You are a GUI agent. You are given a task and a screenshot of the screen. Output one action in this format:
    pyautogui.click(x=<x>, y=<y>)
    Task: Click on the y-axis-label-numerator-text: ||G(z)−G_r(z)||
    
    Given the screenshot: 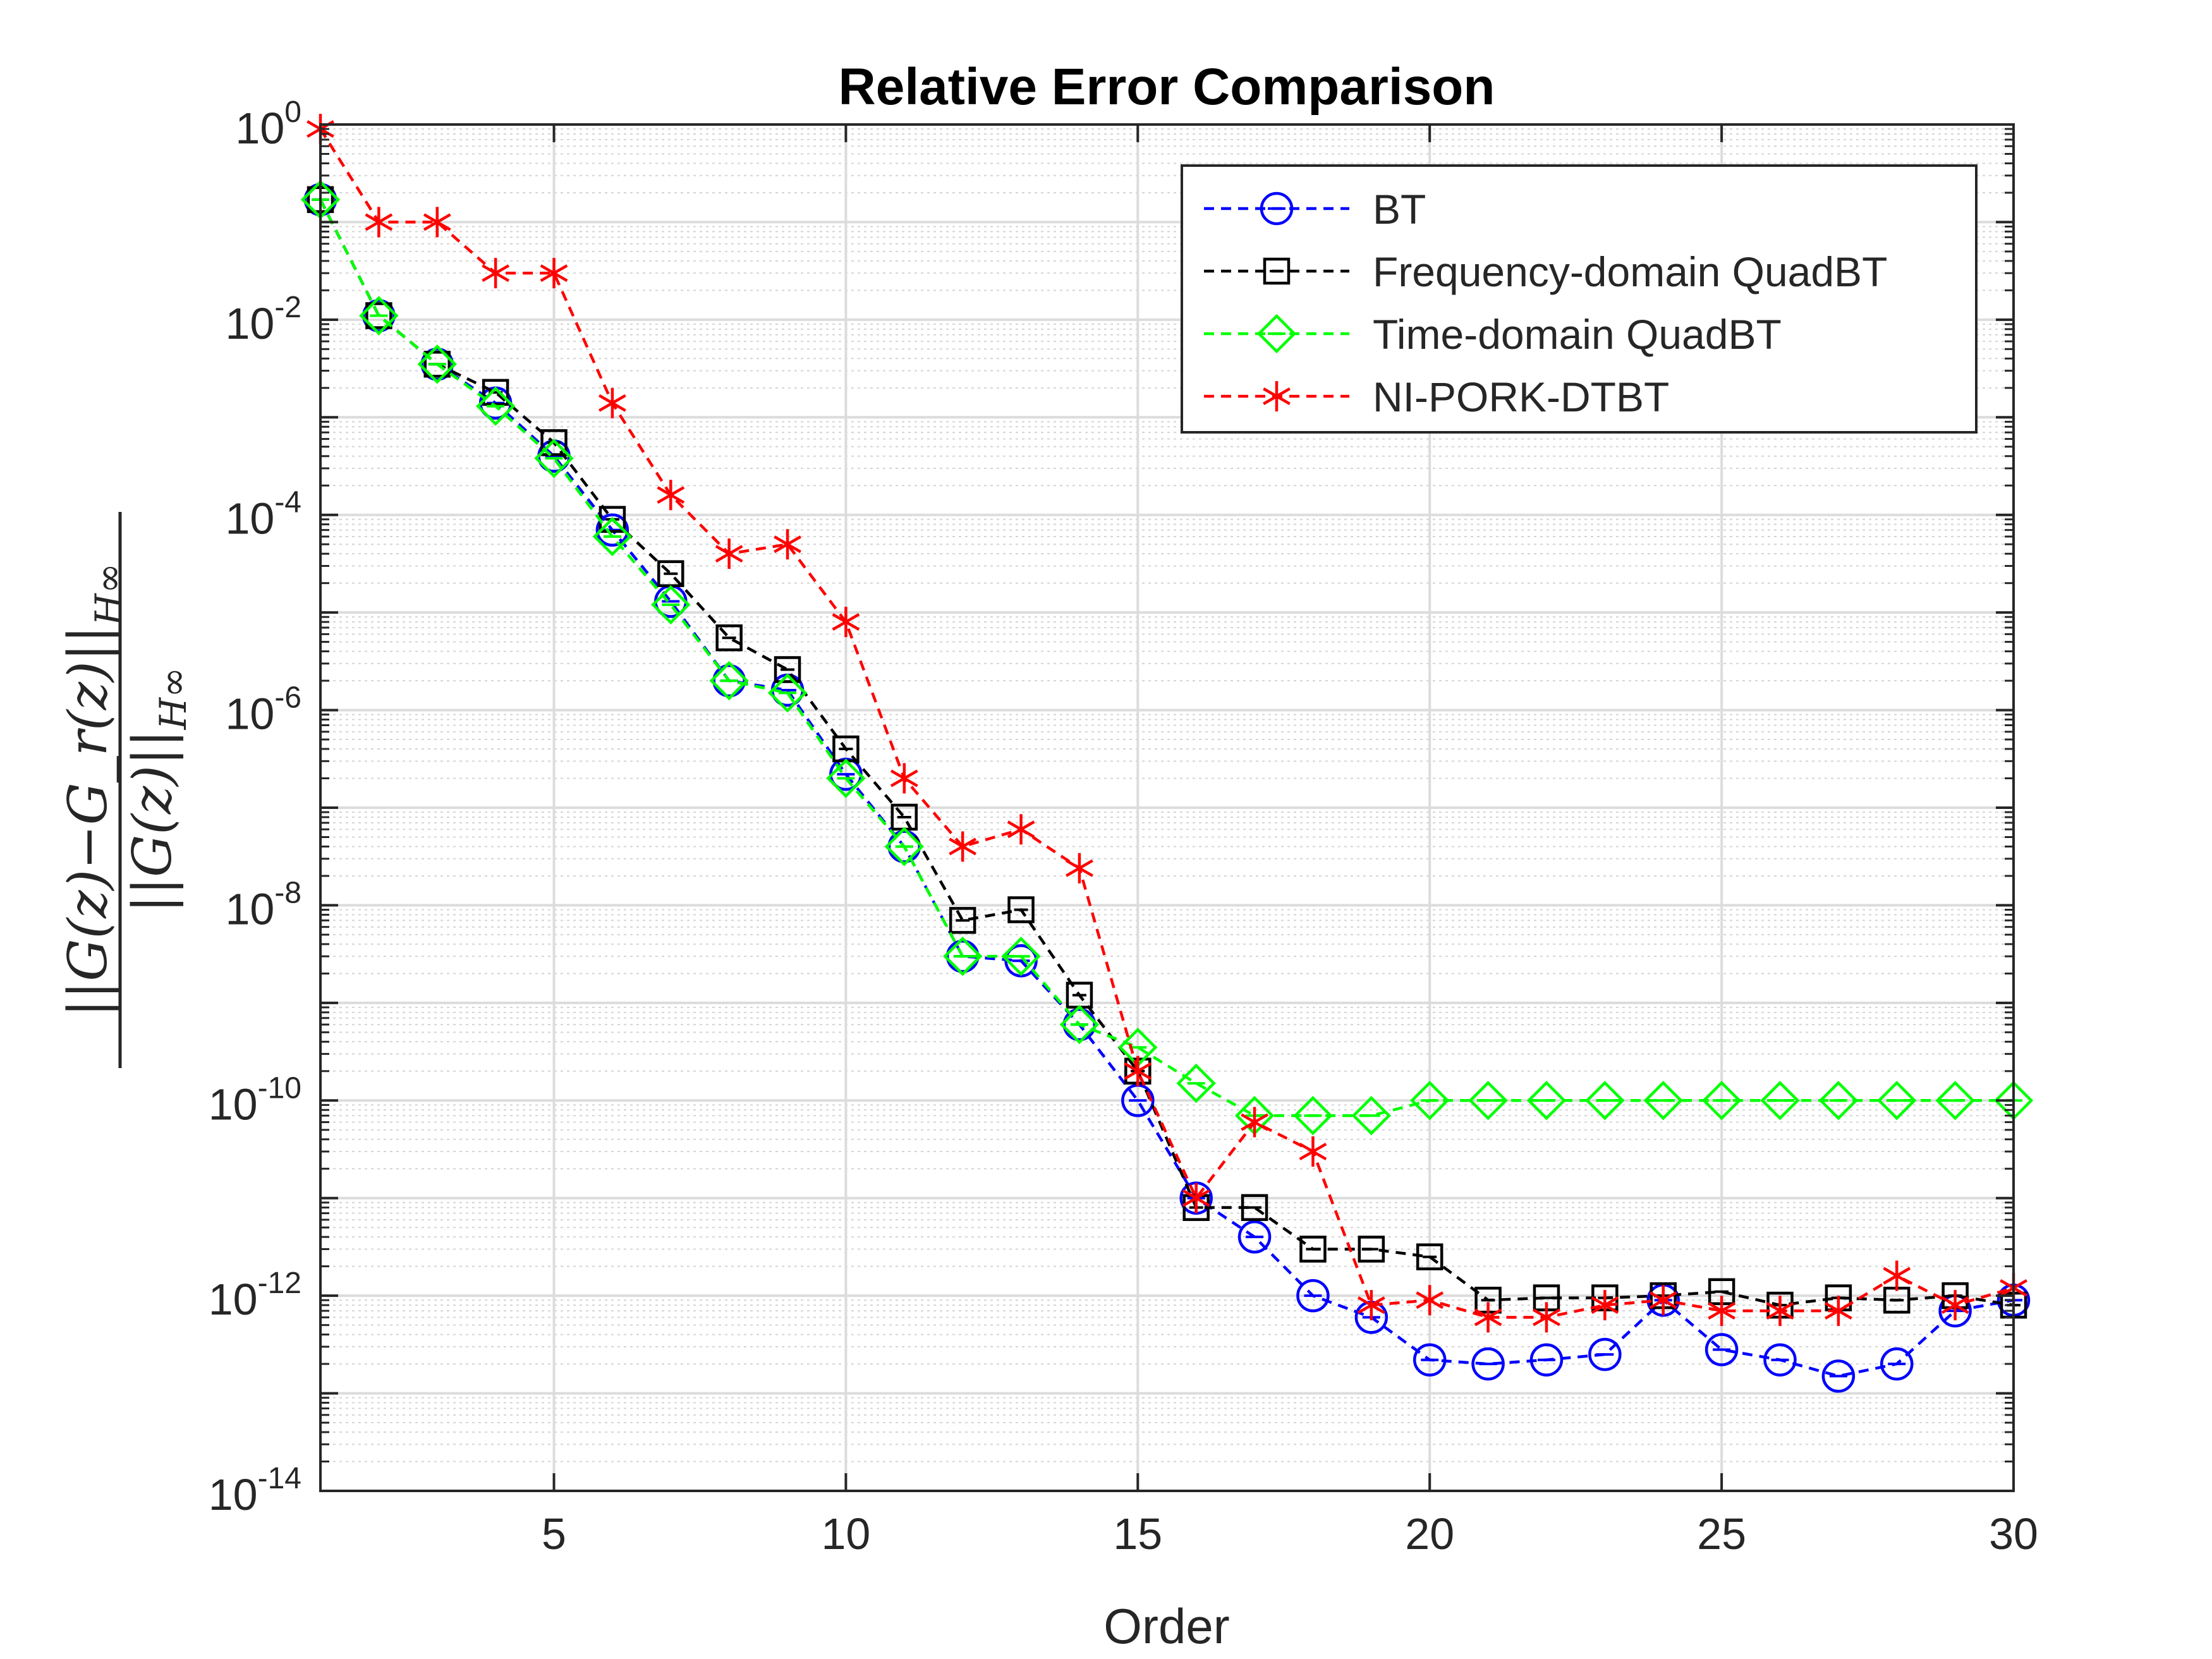 What is the action you would take?
    pyautogui.click(x=88, y=822)
    